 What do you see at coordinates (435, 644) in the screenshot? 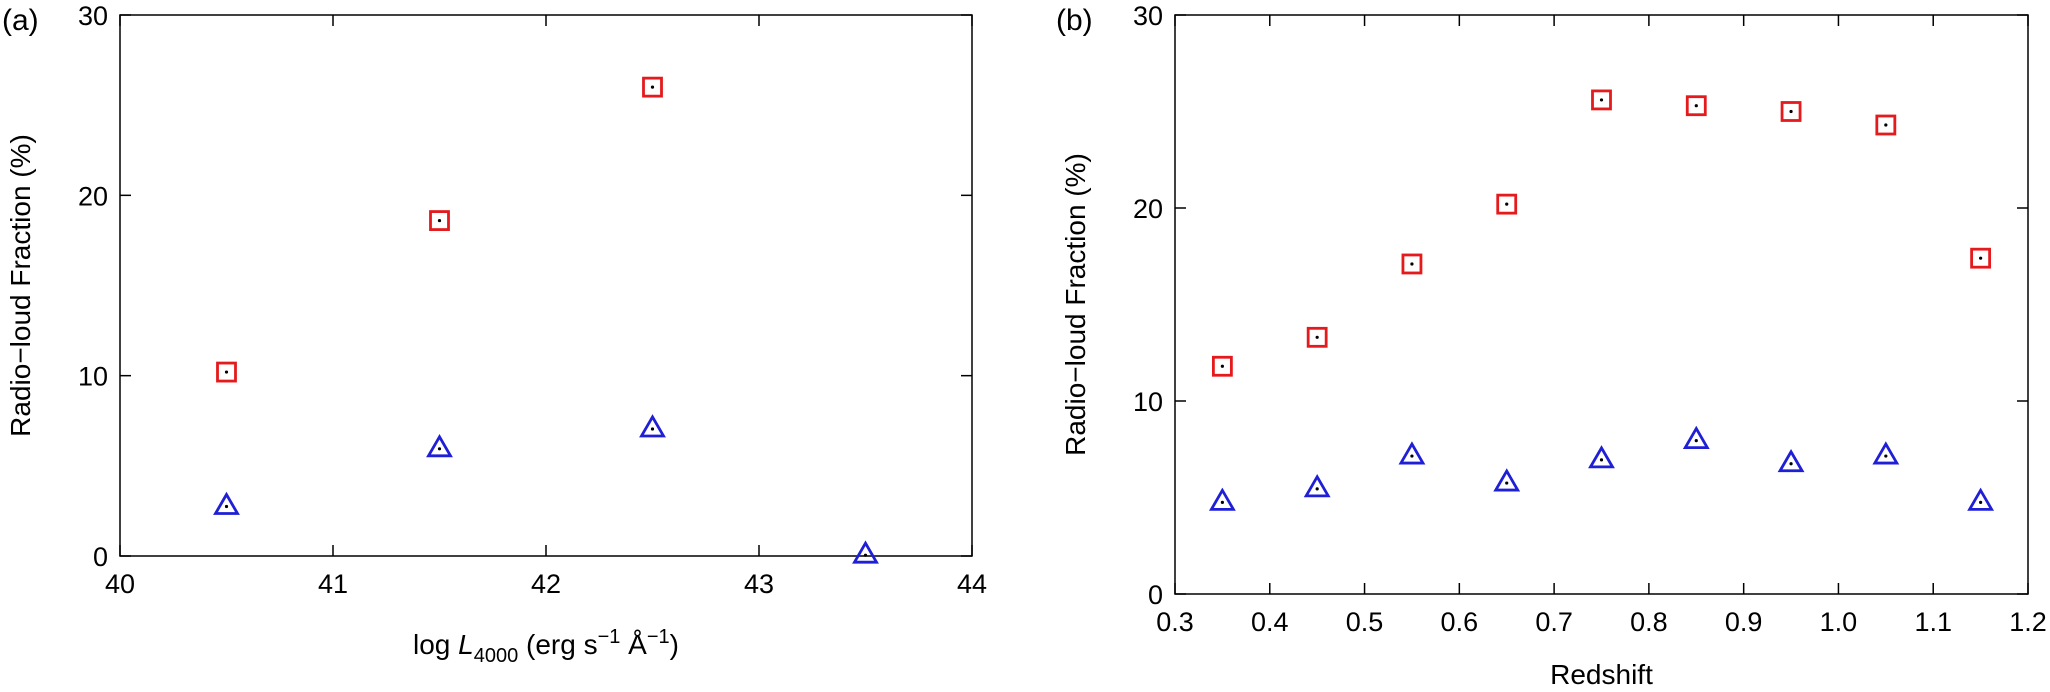
I see `x-axis-label-prefix: log` at bounding box center [435, 644].